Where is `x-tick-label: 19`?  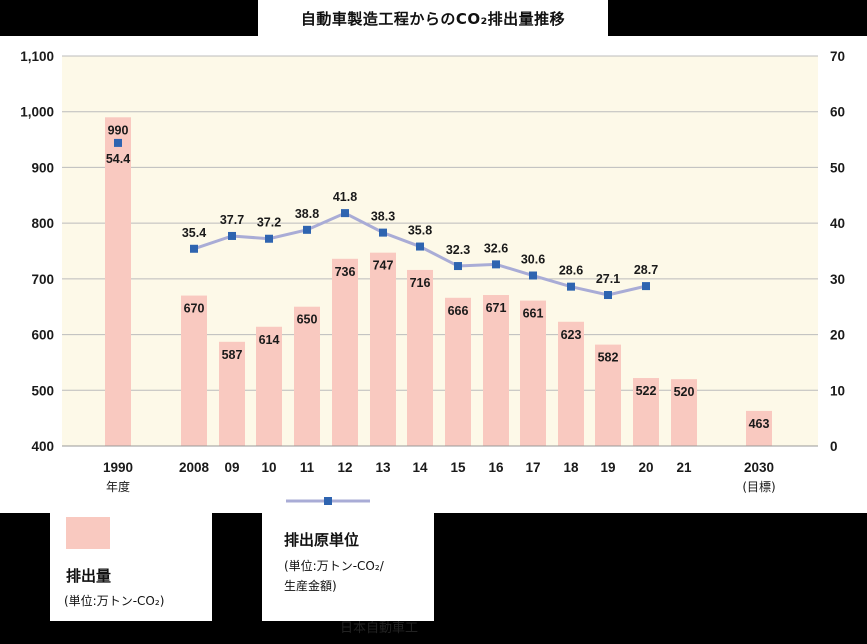 x-tick-label: 19 is located at coordinates (607, 467).